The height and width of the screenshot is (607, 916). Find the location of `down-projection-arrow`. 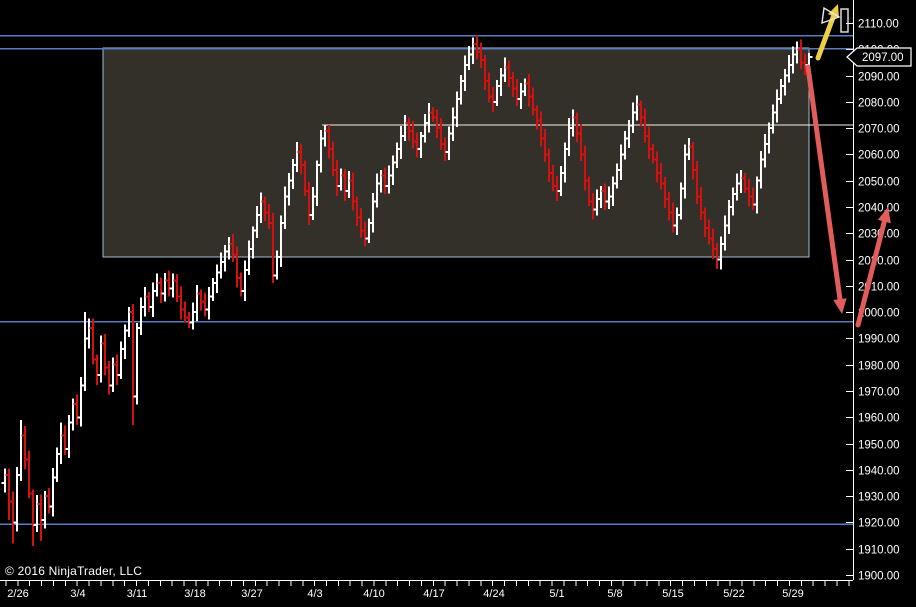

down-projection-arrow is located at coordinates (826, 189).